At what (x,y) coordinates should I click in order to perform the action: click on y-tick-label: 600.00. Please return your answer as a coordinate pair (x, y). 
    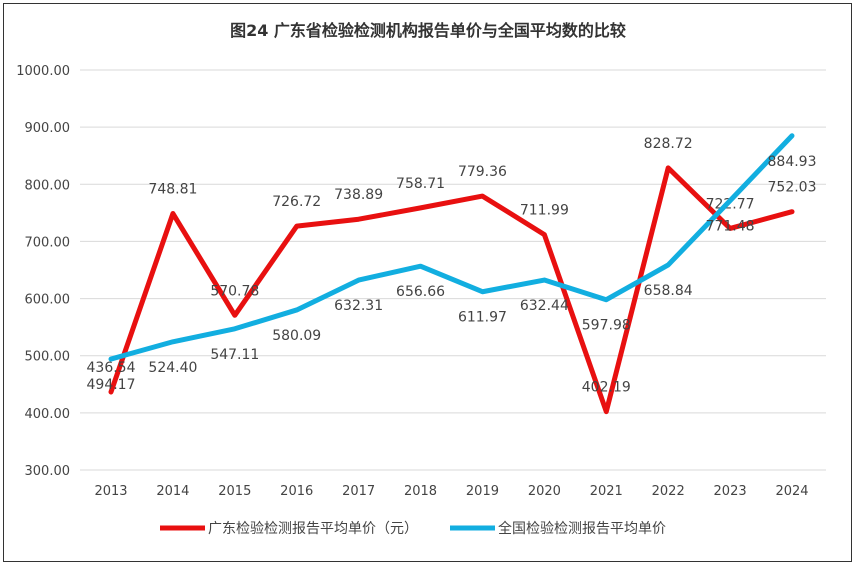
    Looking at the image, I should click on (48, 300).